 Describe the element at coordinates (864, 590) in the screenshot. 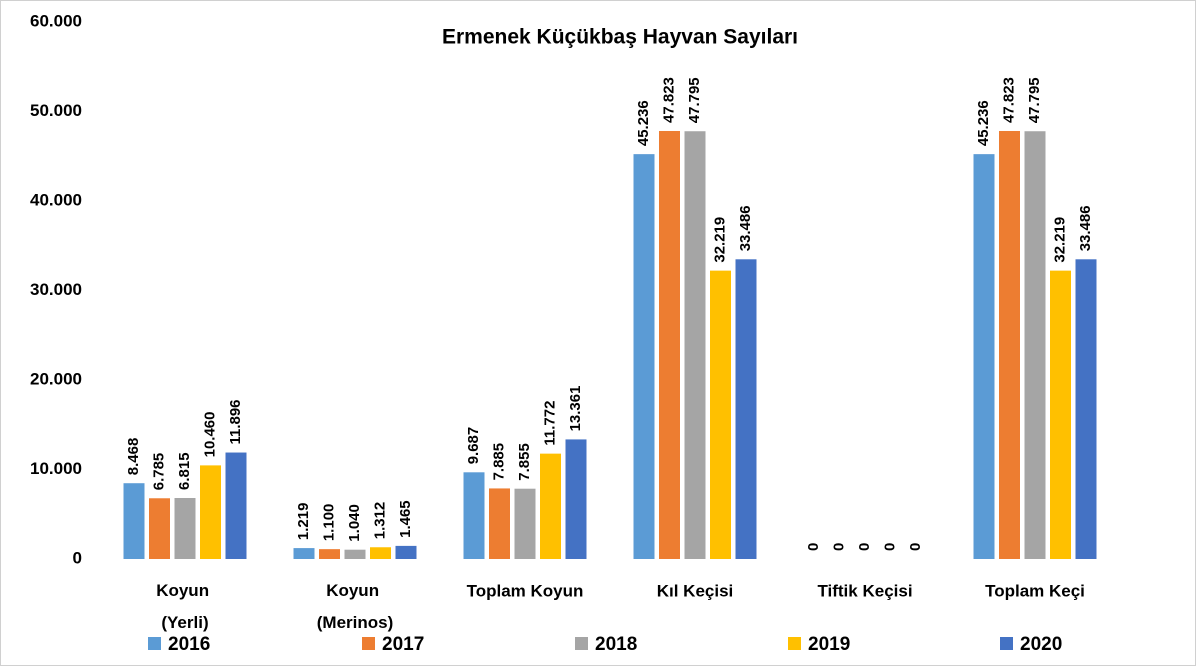

I see `x-tick-label: Tiftik Keçisi` at that location.